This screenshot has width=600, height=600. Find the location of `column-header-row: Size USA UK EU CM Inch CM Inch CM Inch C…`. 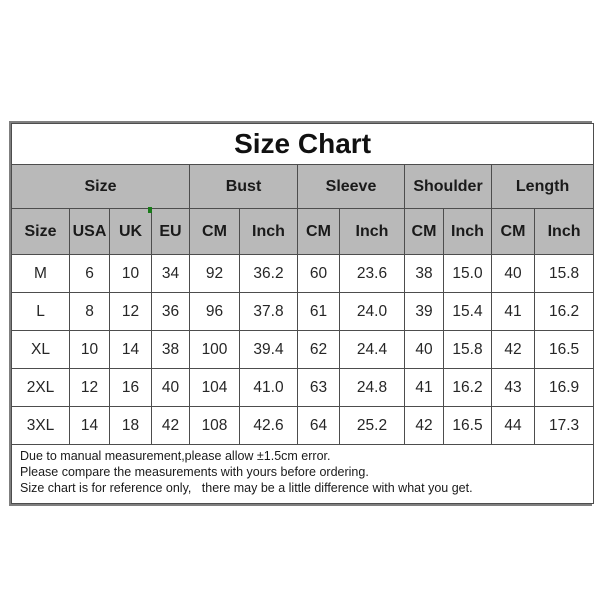

column-header-row: Size USA UK EU CM Inch CM Inch CM Inch C… is located at coordinates (303, 231).